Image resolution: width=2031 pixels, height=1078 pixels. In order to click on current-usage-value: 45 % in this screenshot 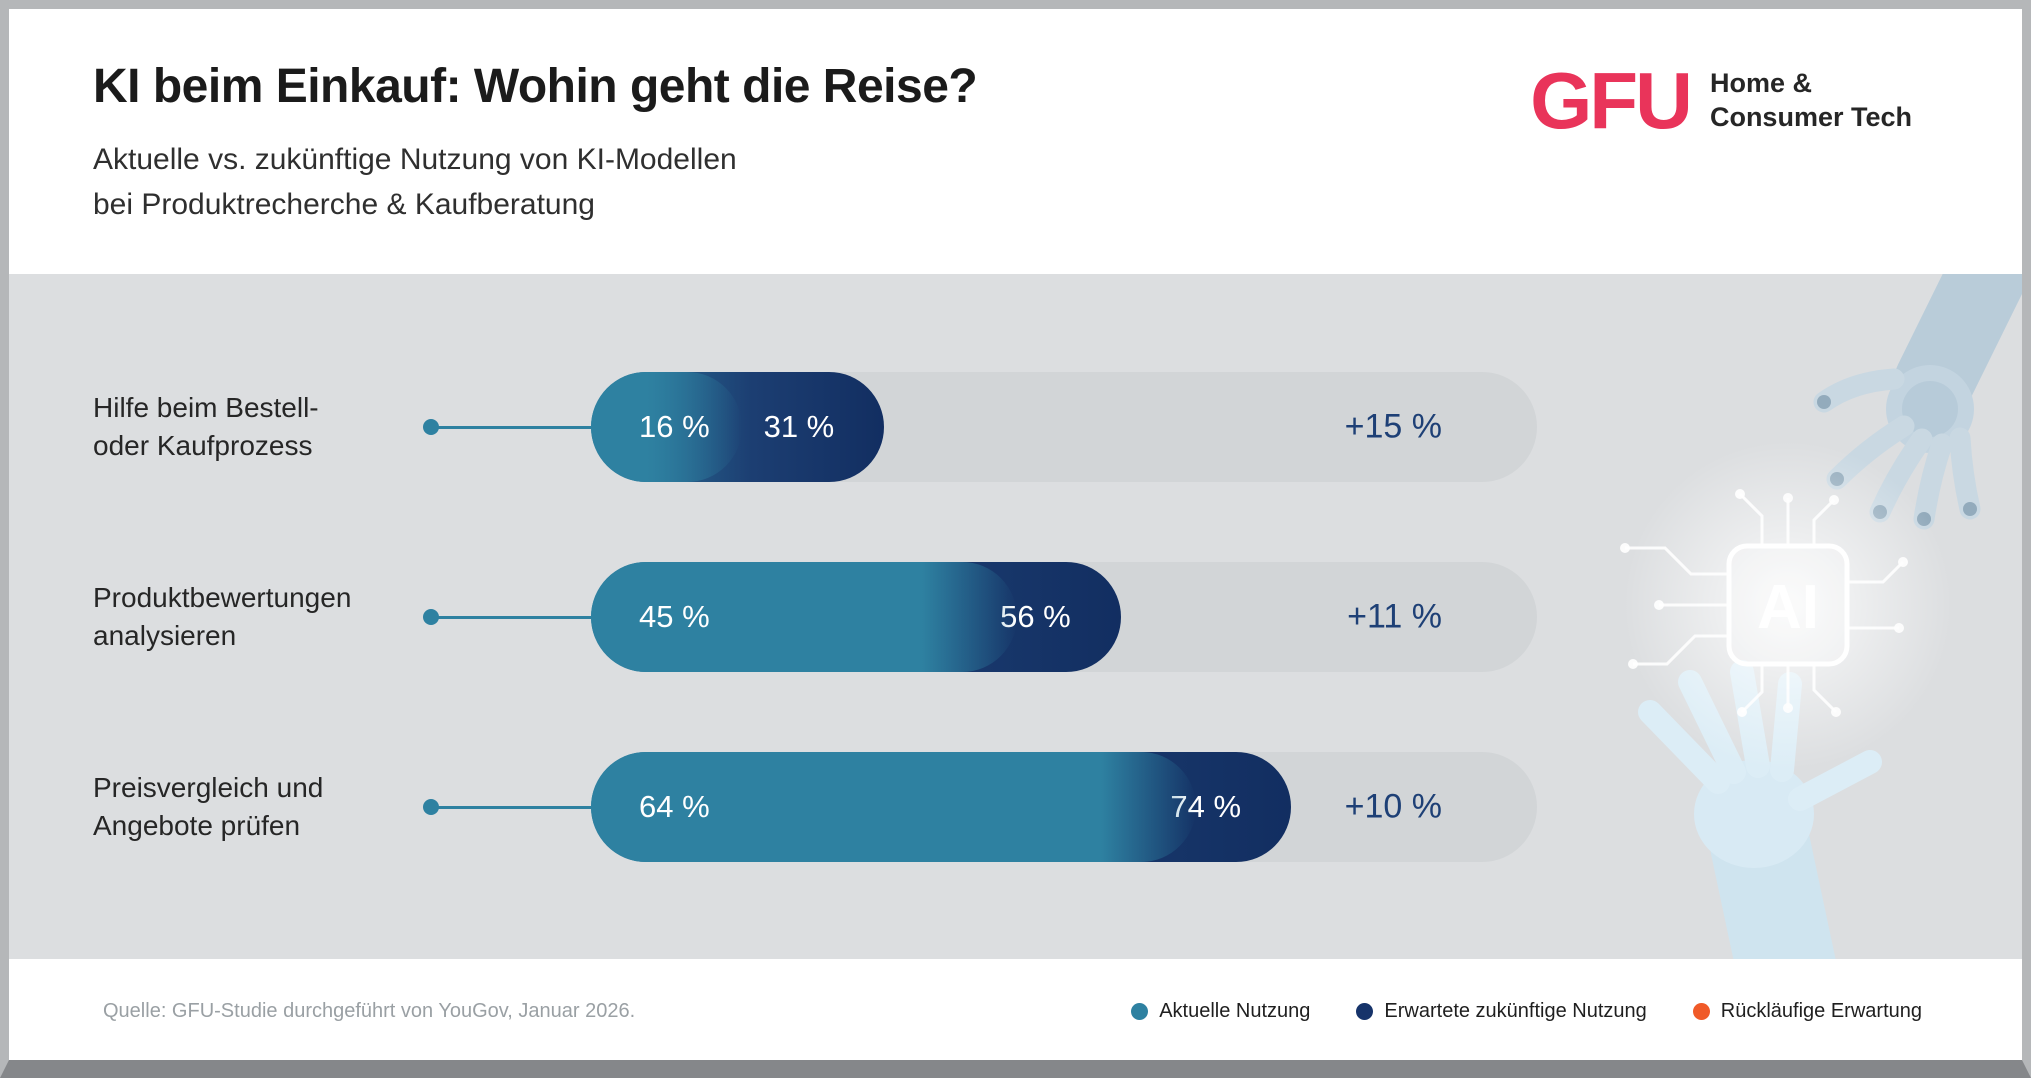, I will do `click(674, 616)`.